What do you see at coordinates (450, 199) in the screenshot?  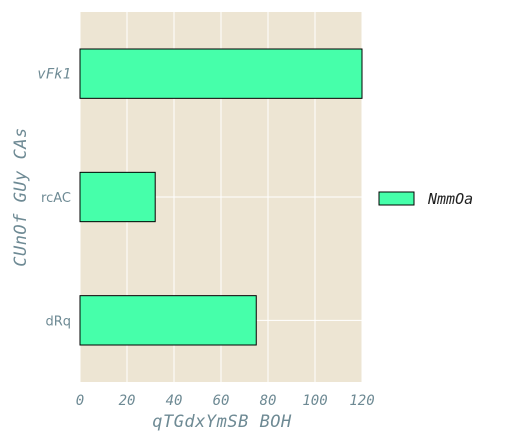 I see `legend-label: NmmOa` at bounding box center [450, 199].